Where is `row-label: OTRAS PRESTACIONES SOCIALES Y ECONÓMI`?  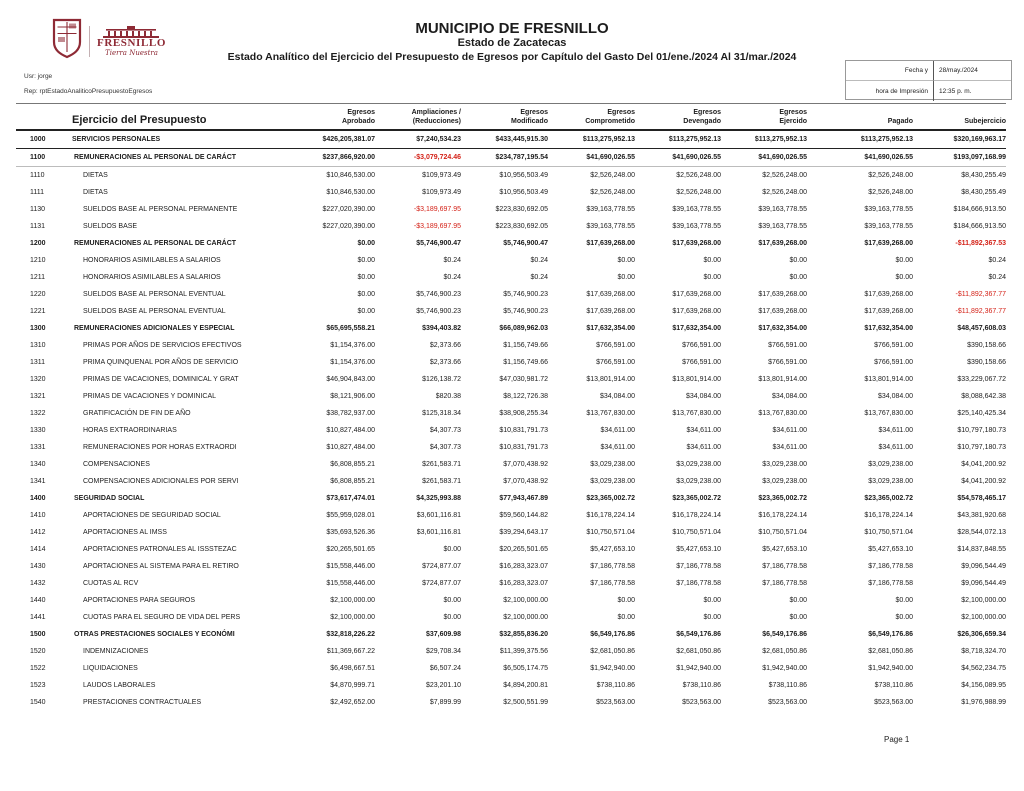 row-label: OTRAS PRESTACIONES SOCIALES Y ECONÓMI is located at coordinates (154, 634).